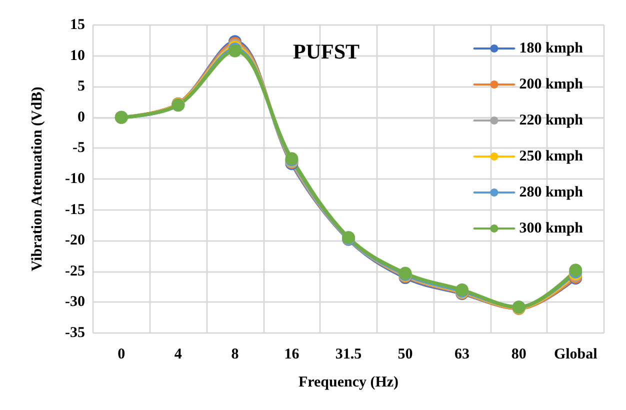 The image size is (626, 410). Describe the element at coordinates (77, 56) in the screenshot. I see `y-tick-label: 10` at that location.